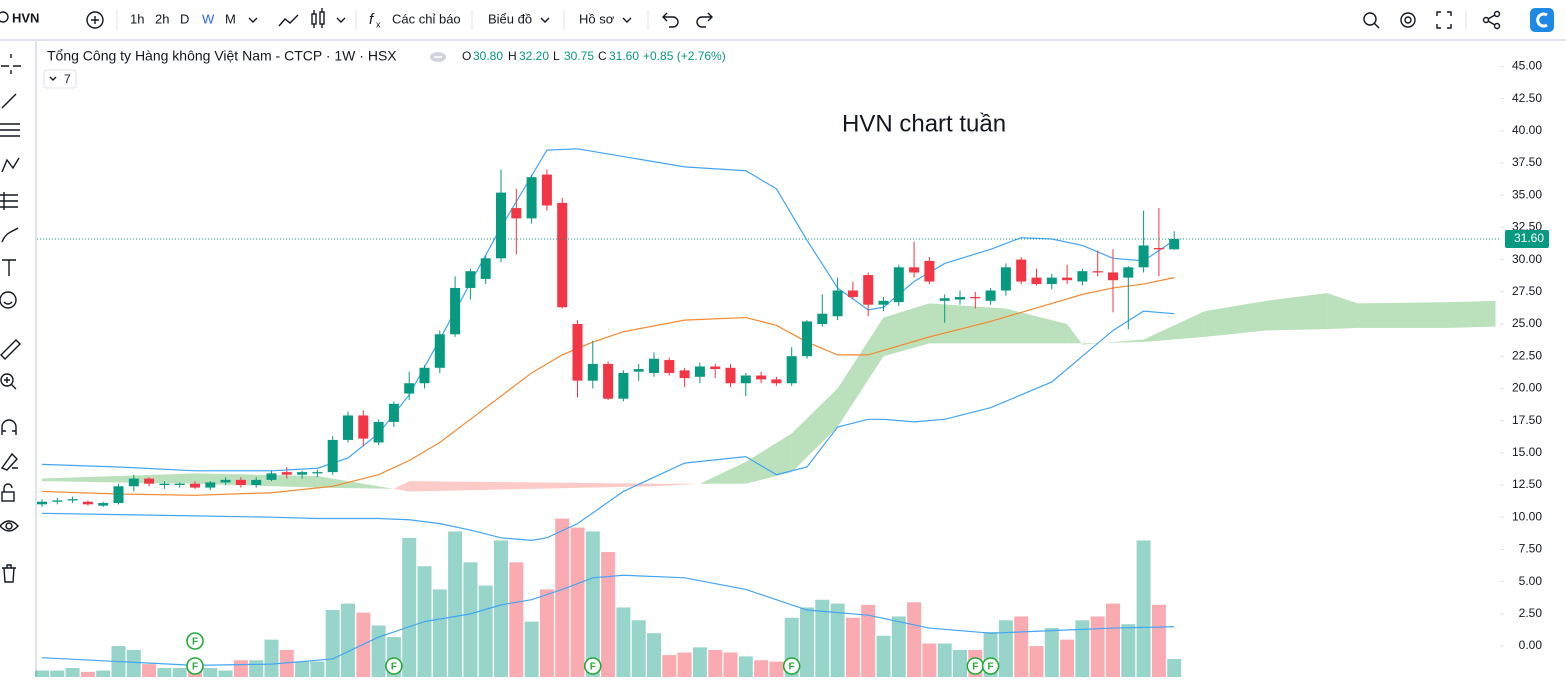  Describe the element at coordinates (1527, 323) in the screenshot. I see `y-tick-label: 25.00` at that location.